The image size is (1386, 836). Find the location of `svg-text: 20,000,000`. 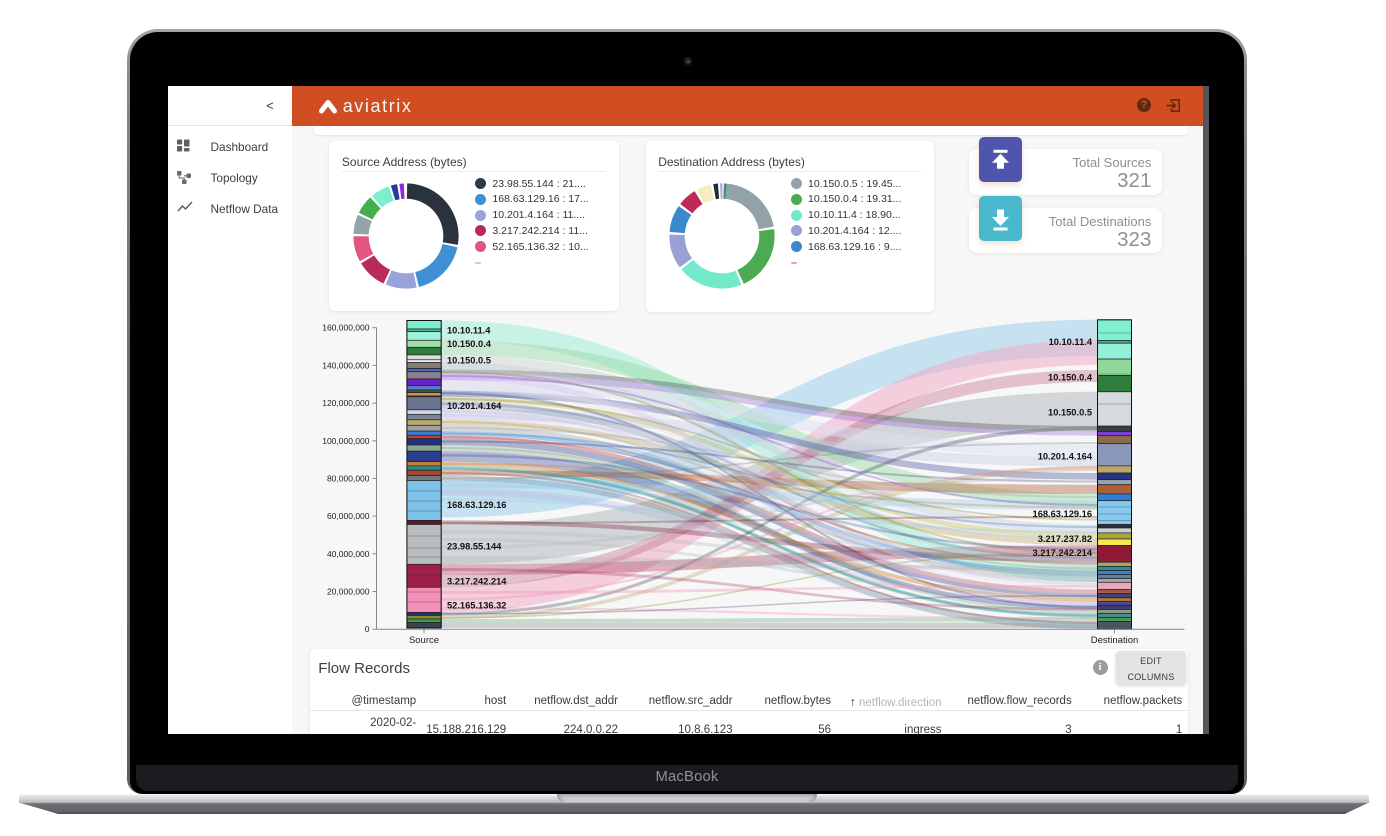

svg-text: 20,000,000 is located at coordinates (347, 591).